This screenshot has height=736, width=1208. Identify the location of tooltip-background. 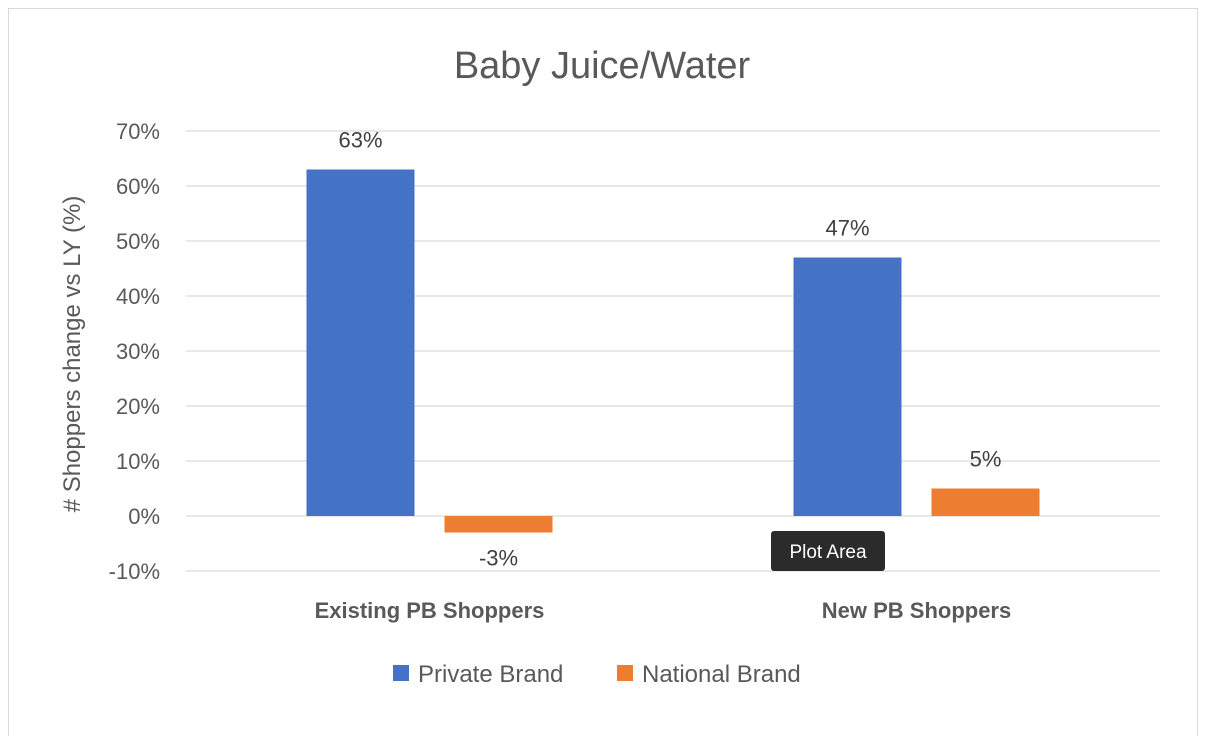
(828, 551).